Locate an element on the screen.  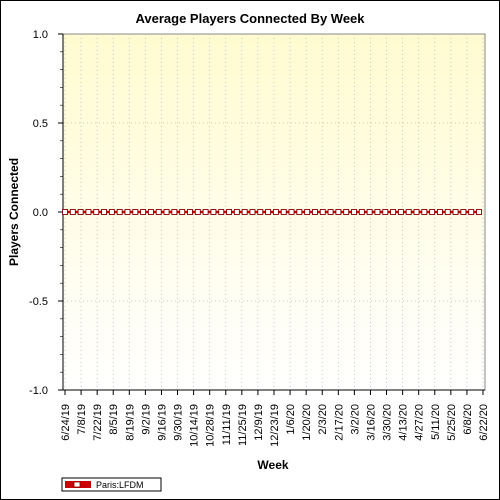
x-tick-label: 8/19/19 is located at coordinates (130, 422).